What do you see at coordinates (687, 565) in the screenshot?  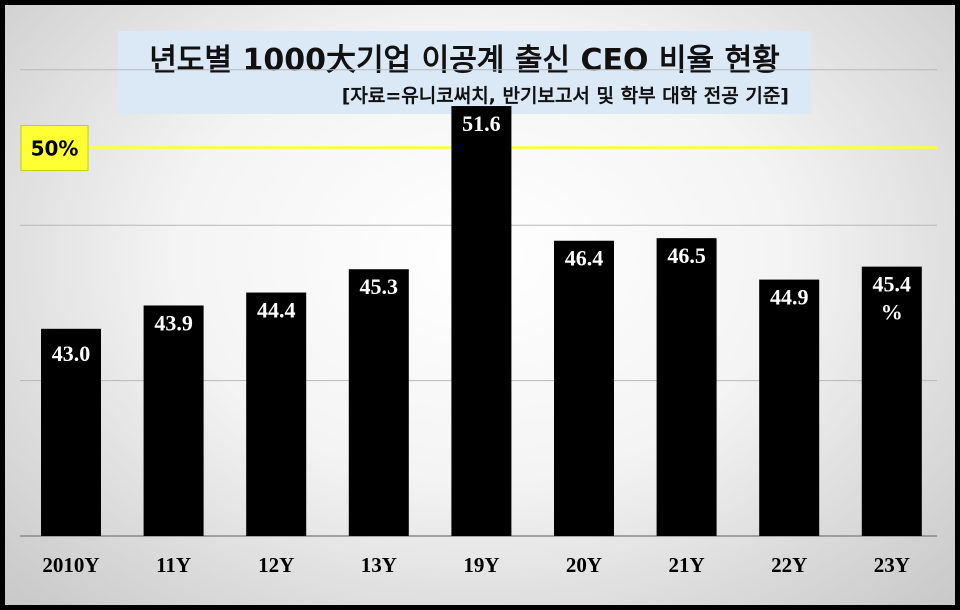 I see `x-tick-label: 21Y` at bounding box center [687, 565].